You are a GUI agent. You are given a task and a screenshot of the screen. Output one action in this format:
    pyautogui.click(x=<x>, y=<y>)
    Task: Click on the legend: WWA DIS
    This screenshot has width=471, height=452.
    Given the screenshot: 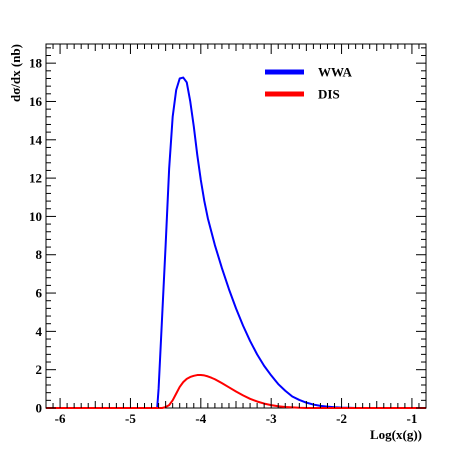 What is the action you would take?
    pyautogui.click(x=309, y=83)
    